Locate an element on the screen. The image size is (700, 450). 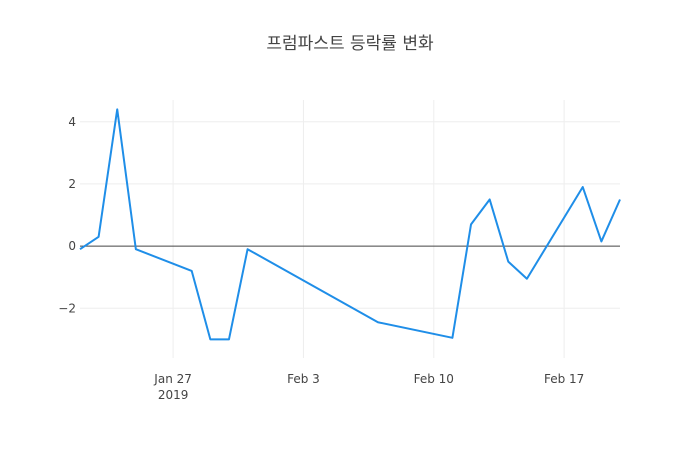
y-tick-label: 0 is located at coordinates (72, 246).